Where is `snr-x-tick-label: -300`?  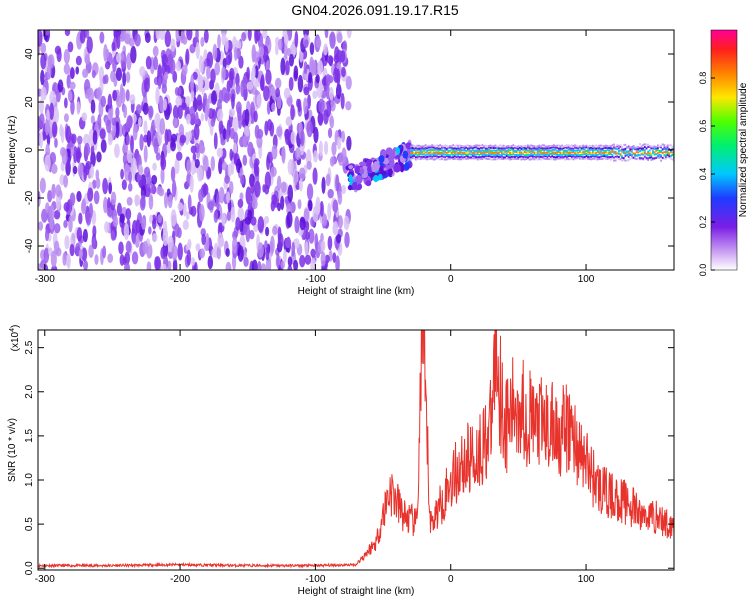
snr-x-tick-label: -300 is located at coordinates (45, 579).